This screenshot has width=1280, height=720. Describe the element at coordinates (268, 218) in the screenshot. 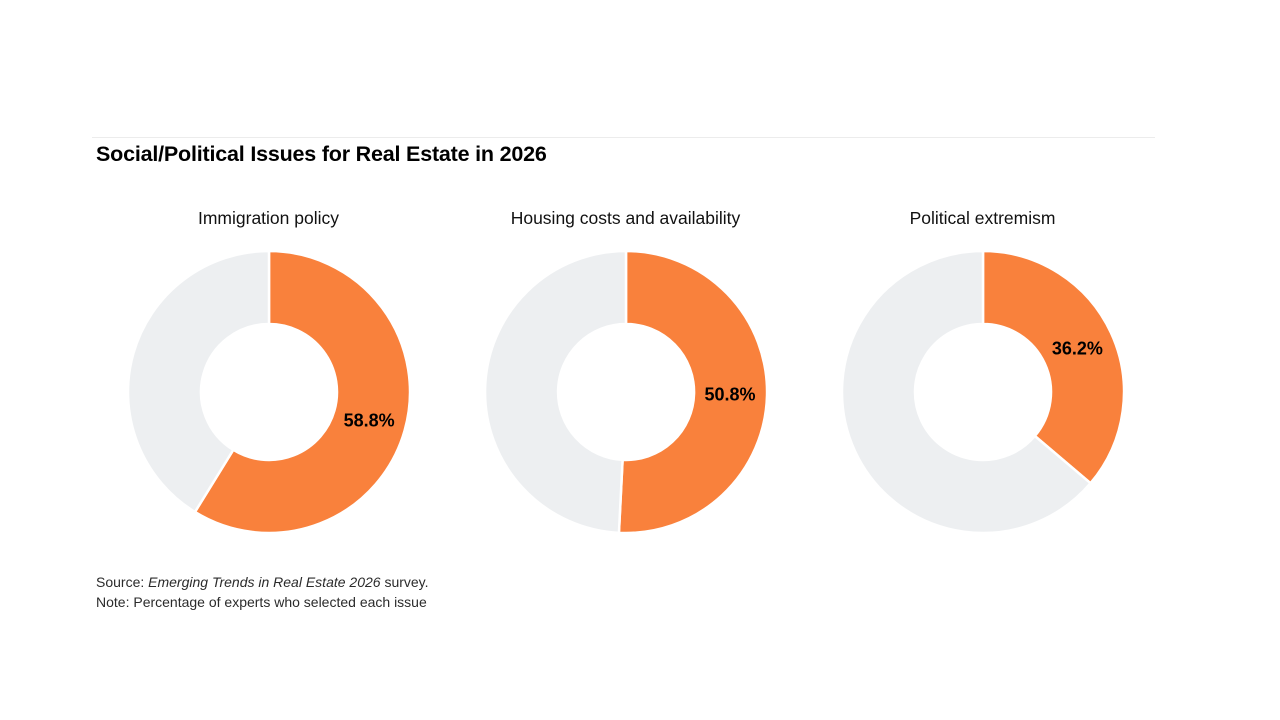

I see `chart-title-immigration-policy: Immigration policy` at that location.